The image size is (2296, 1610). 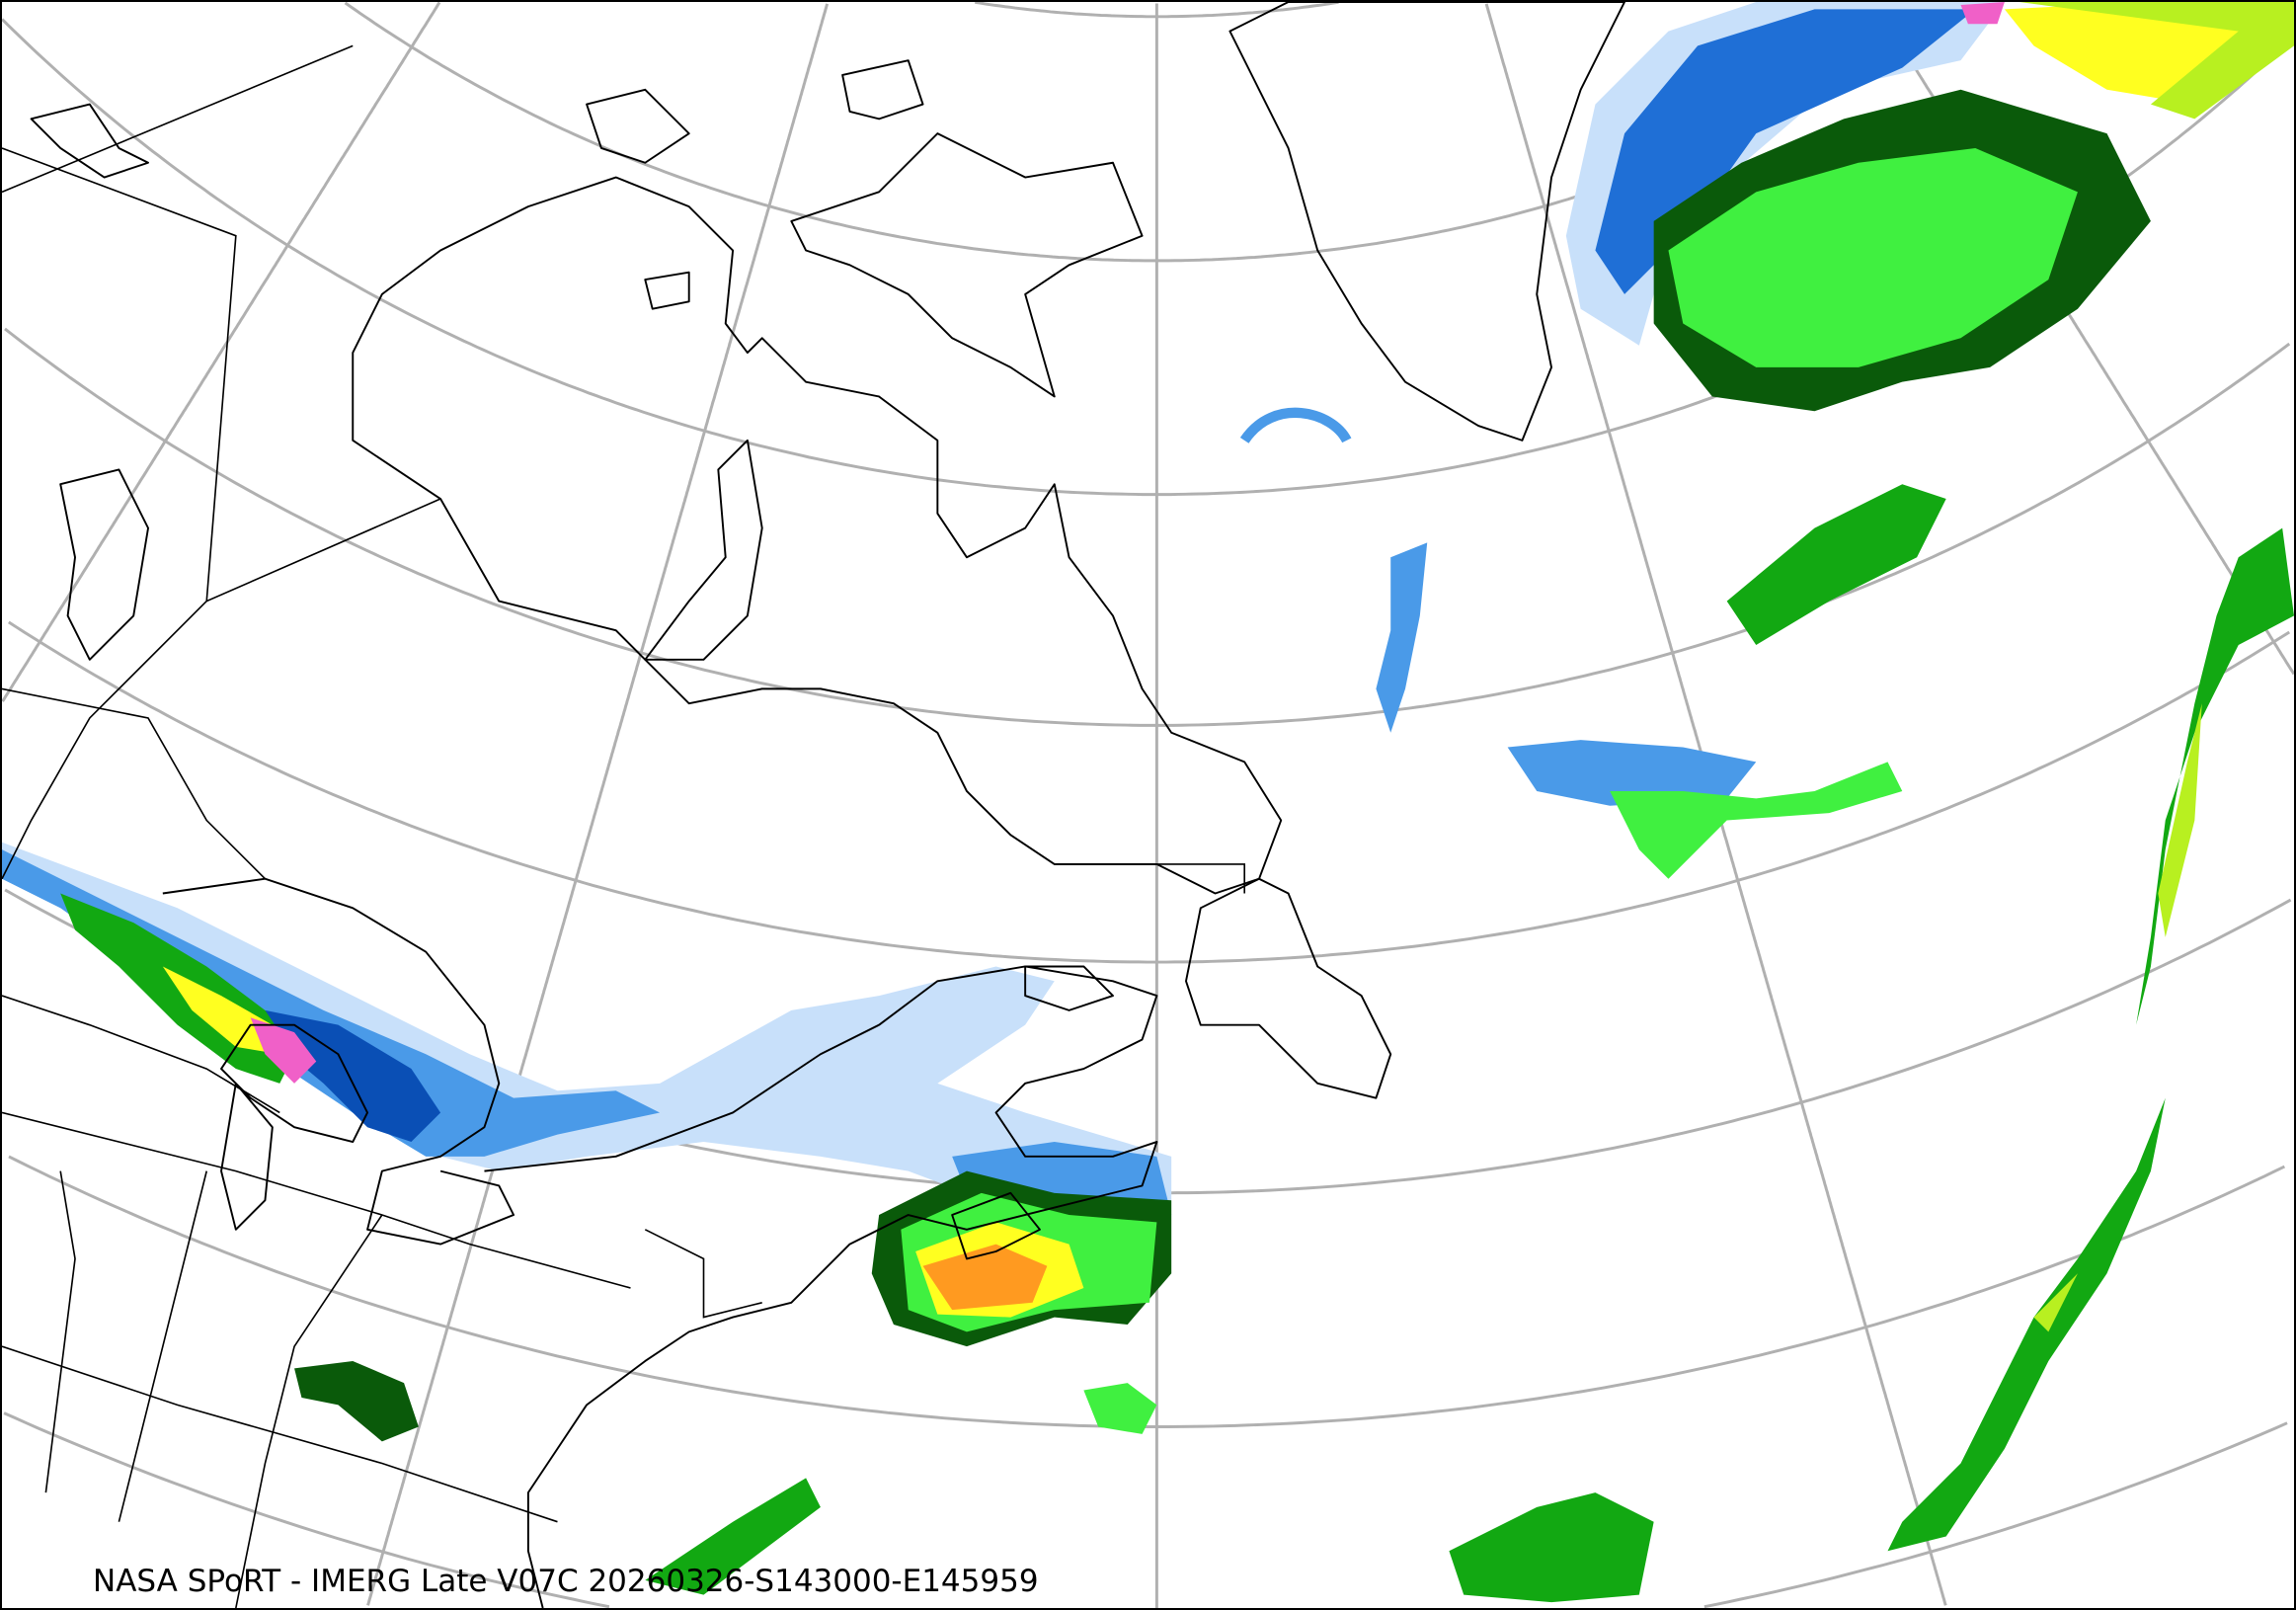 What do you see at coordinates (1836, 564) in the screenshot?
I see `precip-atlantic-band` at bounding box center [1836, 564].